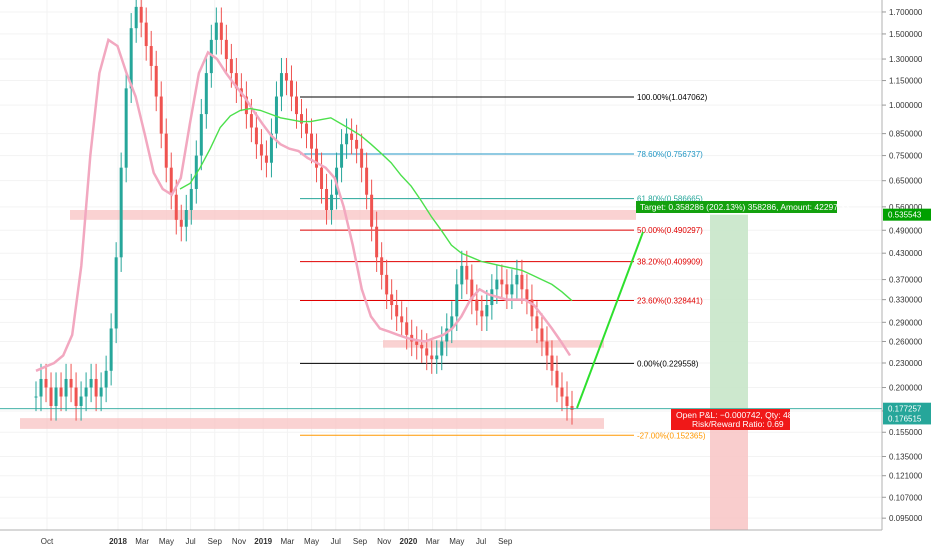 The image size is (932, 550). What do you see at coordinates (906, 341) in the screenshot?
I see `y-tick-label: 0.260000` at bounding box center [906, 341].